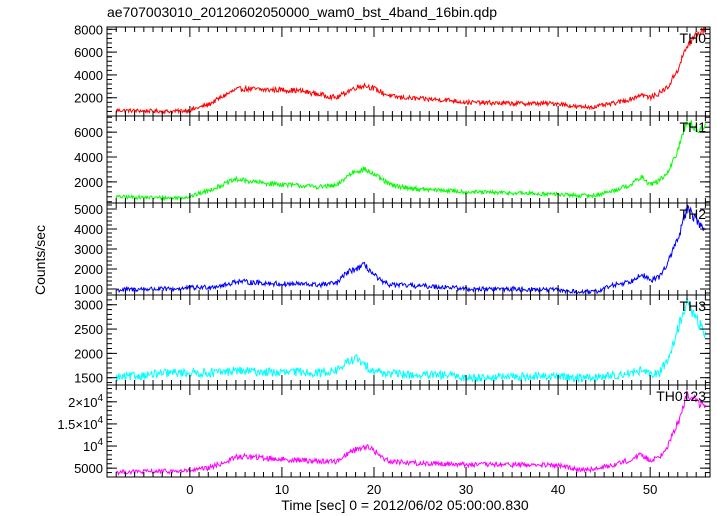  I want to click on y-tick-label: 2500, so click(88, 329).